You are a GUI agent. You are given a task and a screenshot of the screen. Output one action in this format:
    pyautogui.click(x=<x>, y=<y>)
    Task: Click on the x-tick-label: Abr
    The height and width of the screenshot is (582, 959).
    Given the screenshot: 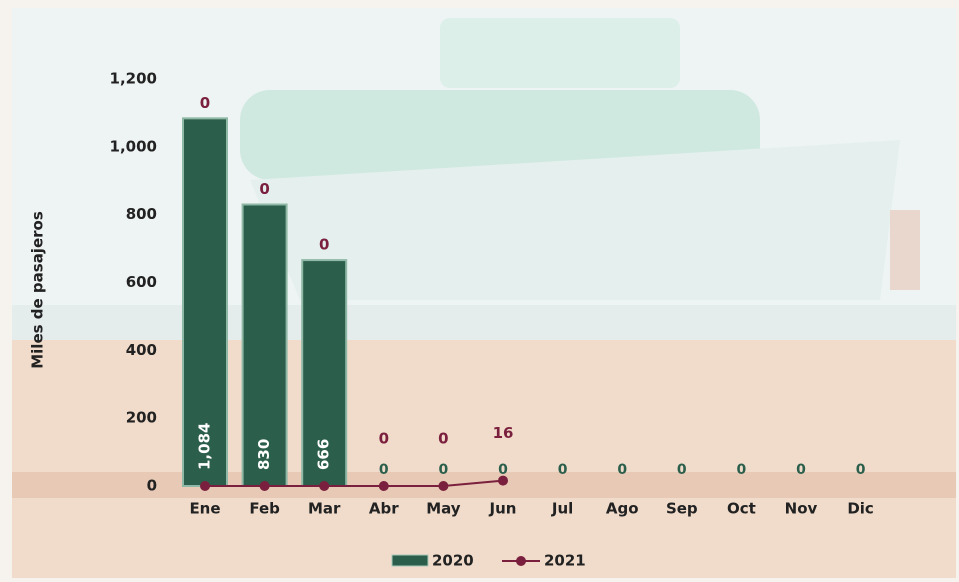 What is the action you would take?
    pyautogui.click(x=384, y=509)
    